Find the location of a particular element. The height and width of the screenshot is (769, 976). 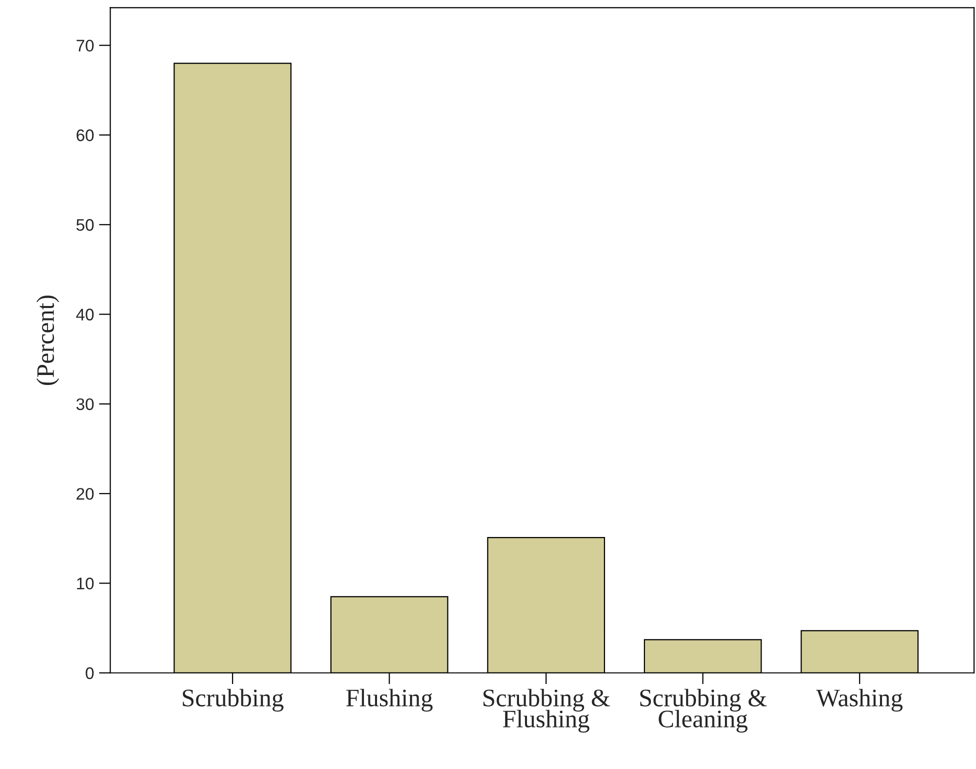

y-tick-label: 20 is located at coordinates (85, 494).